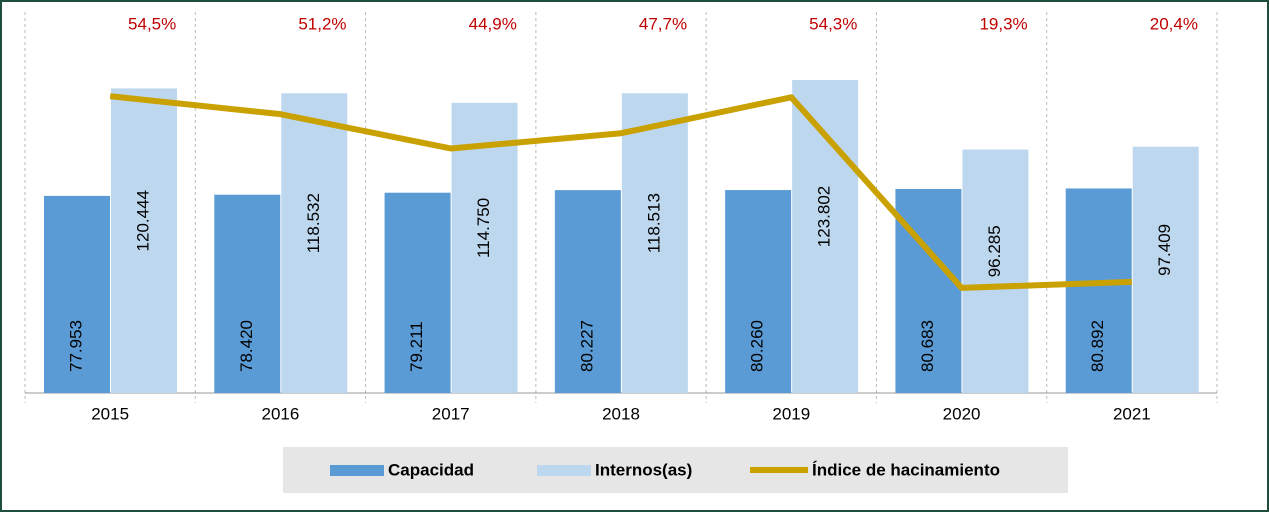 This screenshot has height=512, width=1269. What do you see at coordinates (1097, 346) in the screenshot?
I see `bar-value-label: 80.892` at bounding box center [1097, 346].